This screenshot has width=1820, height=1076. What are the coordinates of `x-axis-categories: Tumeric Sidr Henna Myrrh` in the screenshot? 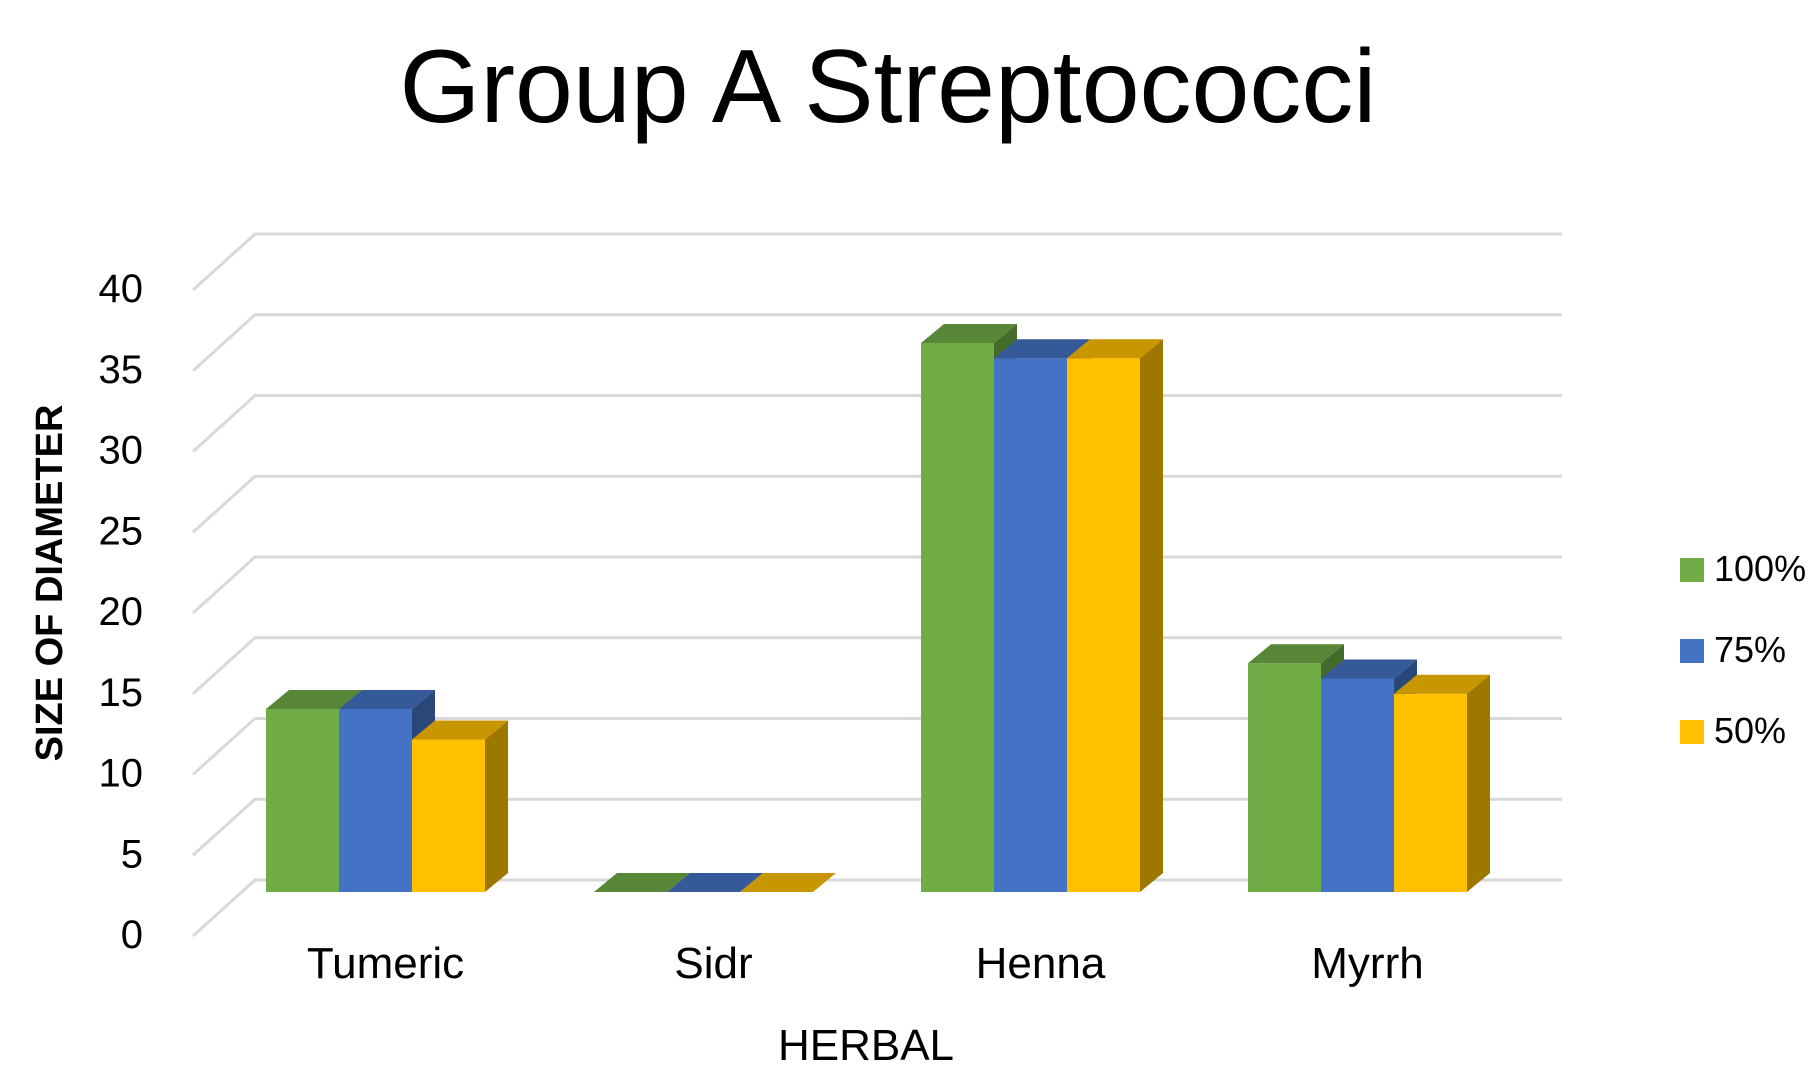 It's located at (865, 963).